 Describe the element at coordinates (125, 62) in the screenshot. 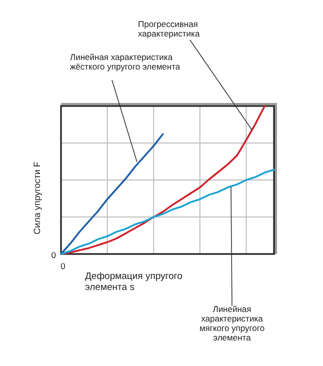

I see `text: Линейная характеристика жёсткого упругого элемента` at that location.